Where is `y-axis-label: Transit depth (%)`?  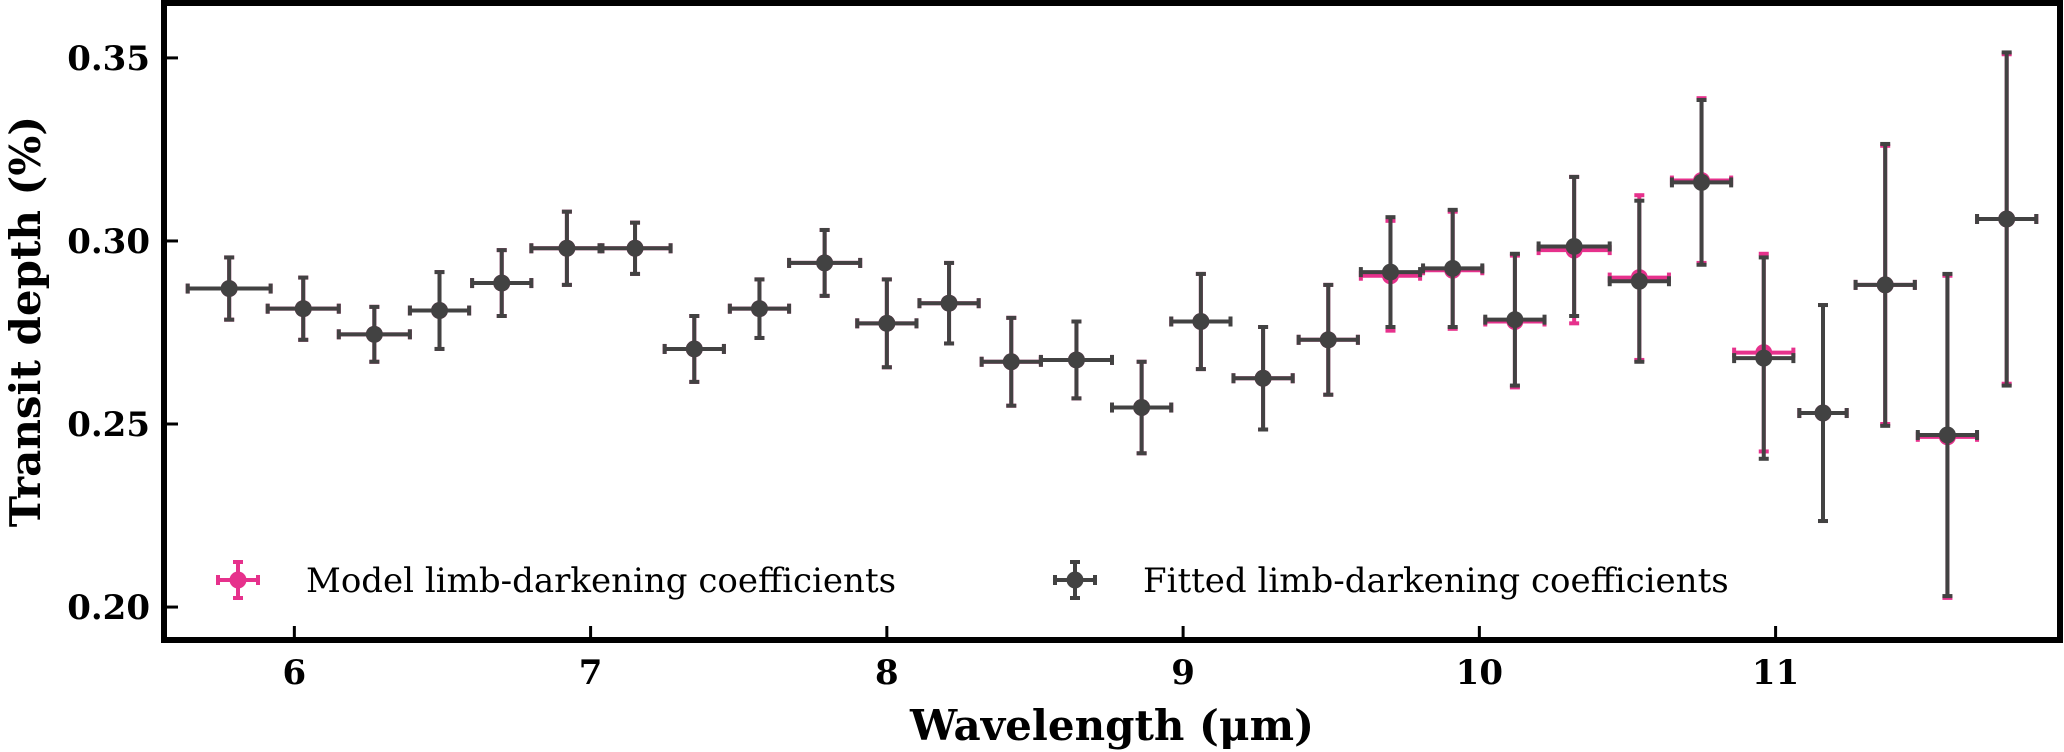
y-axis-label: Transit depth (%) is located at coordinates (25, 321).